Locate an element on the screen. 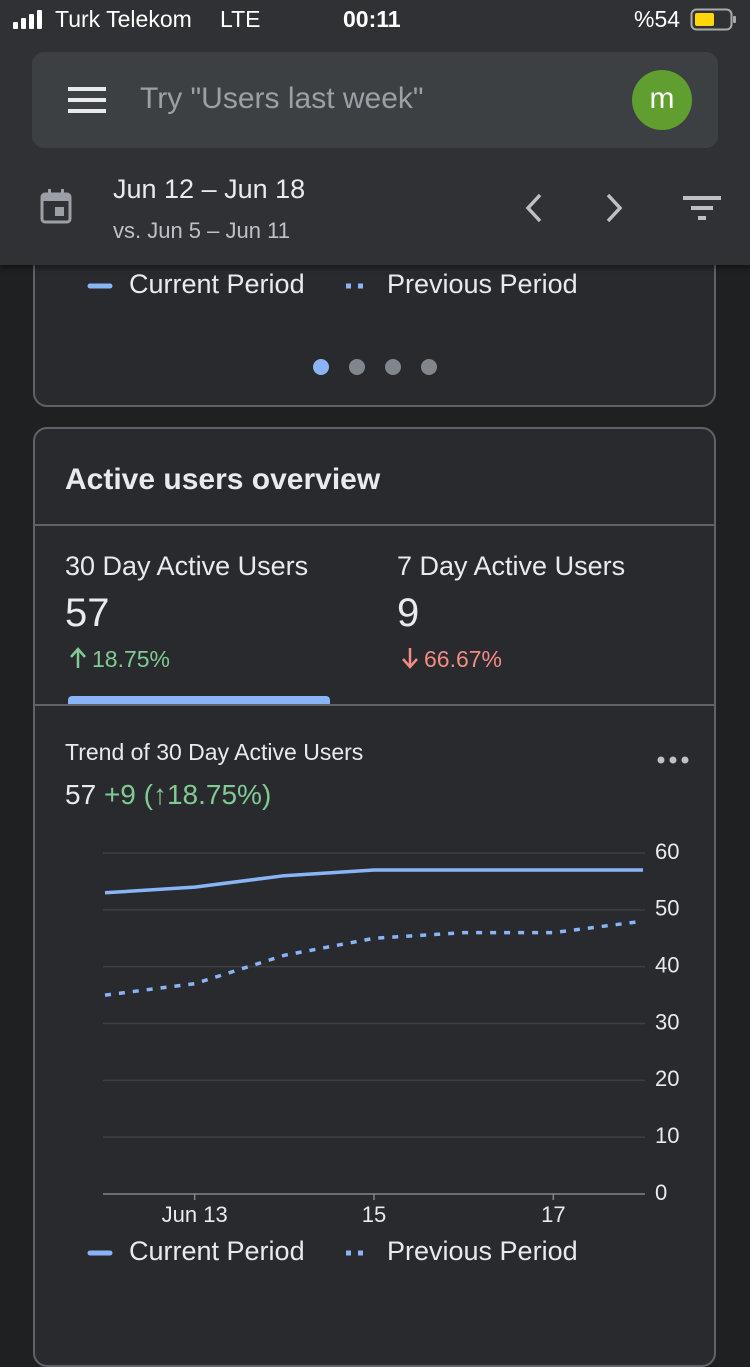  battery-level: %54 is located at coordinates (657, 19).